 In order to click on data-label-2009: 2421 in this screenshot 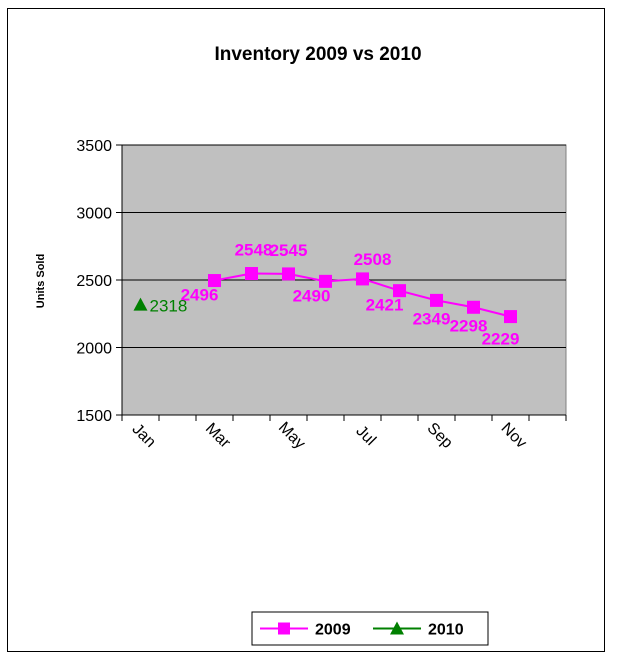, I will do `click(385, 305)`.